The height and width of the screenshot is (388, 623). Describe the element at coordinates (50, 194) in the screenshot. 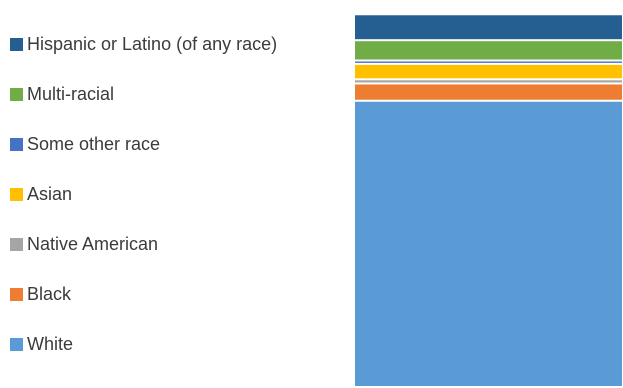

I see `legend-label-asian: Asian` at that location.